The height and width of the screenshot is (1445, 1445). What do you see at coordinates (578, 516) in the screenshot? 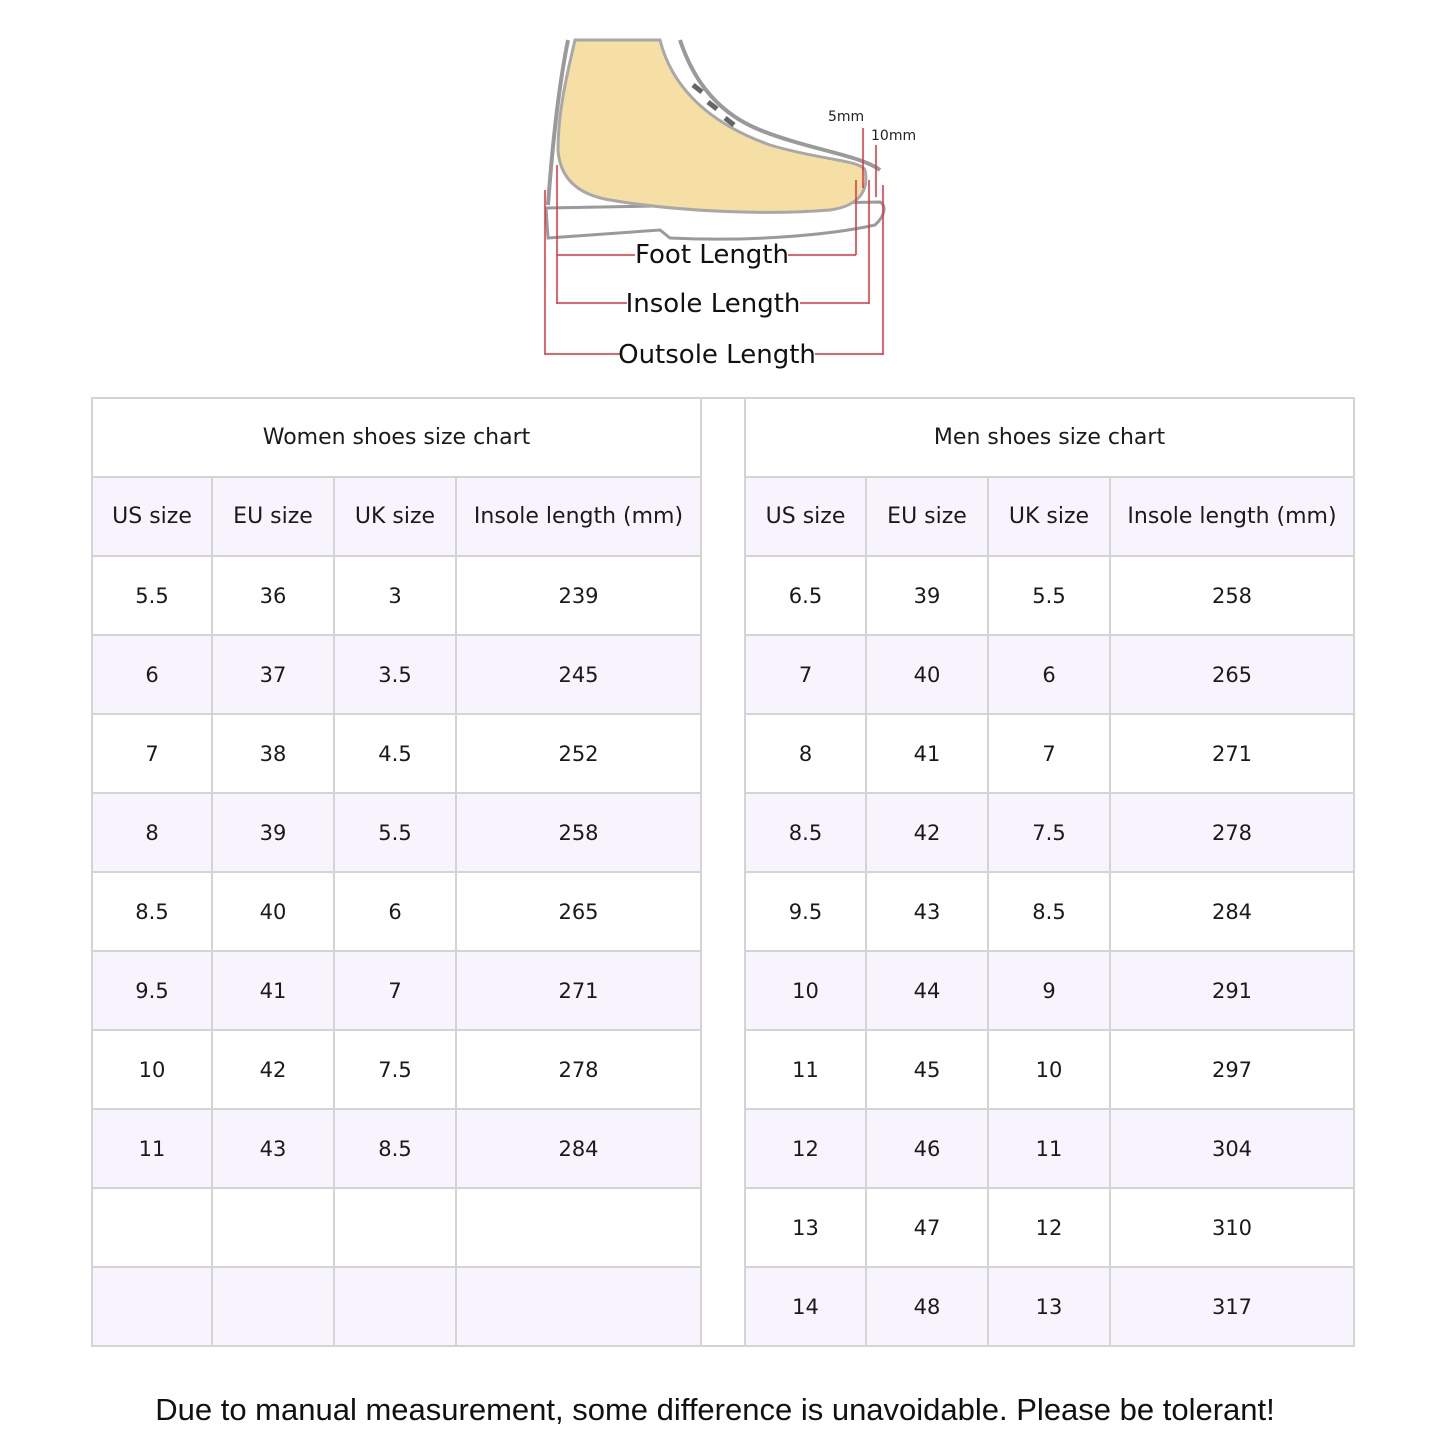
I see `women-column-header: Insole length (mm)` at bounding box center [578, 516].